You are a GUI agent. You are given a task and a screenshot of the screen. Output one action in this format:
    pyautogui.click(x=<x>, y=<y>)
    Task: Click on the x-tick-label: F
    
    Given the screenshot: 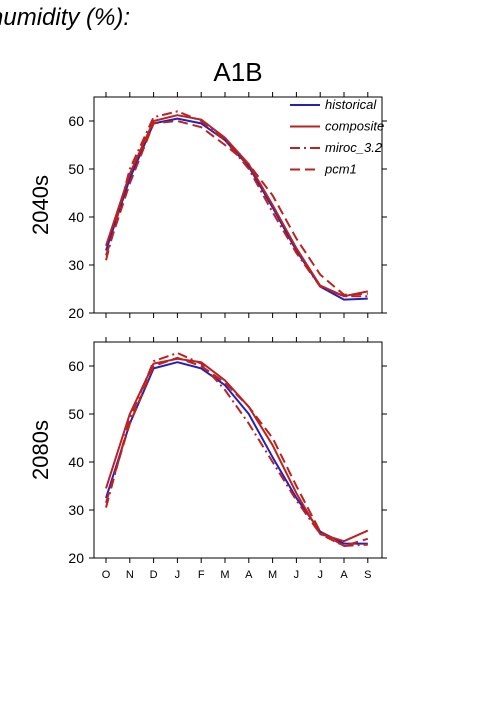 What is the action you would take?
    pyautogui.click(x=201, y=575)
    